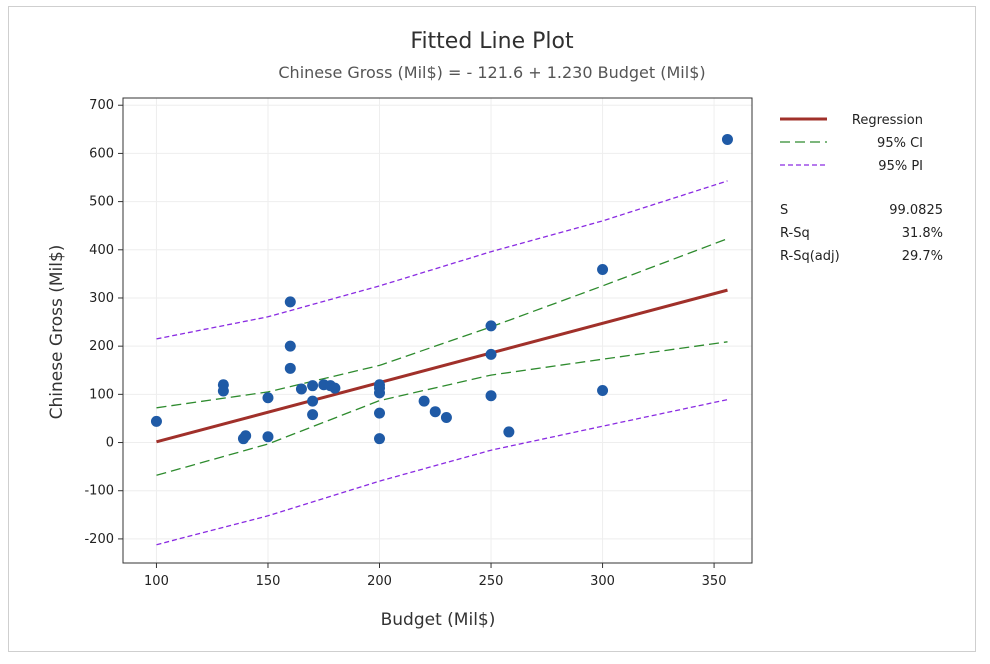 Image resolution: width=990 pixels, height=664 pixels. Describe the element at coordinates (101, 153) in the screenshot. I see `y-tick-label: 600` at that location.